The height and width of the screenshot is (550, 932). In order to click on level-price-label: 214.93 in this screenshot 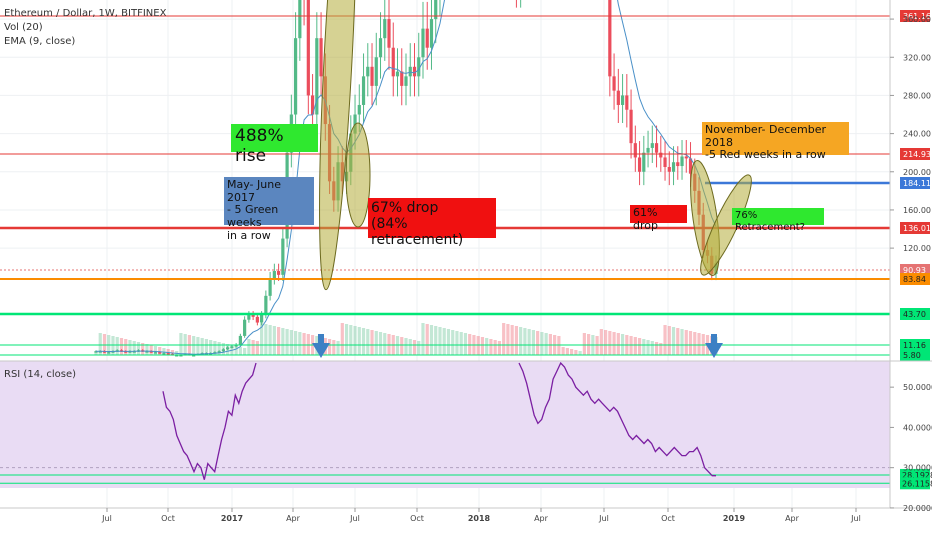, I will do `click(917, 154)`.